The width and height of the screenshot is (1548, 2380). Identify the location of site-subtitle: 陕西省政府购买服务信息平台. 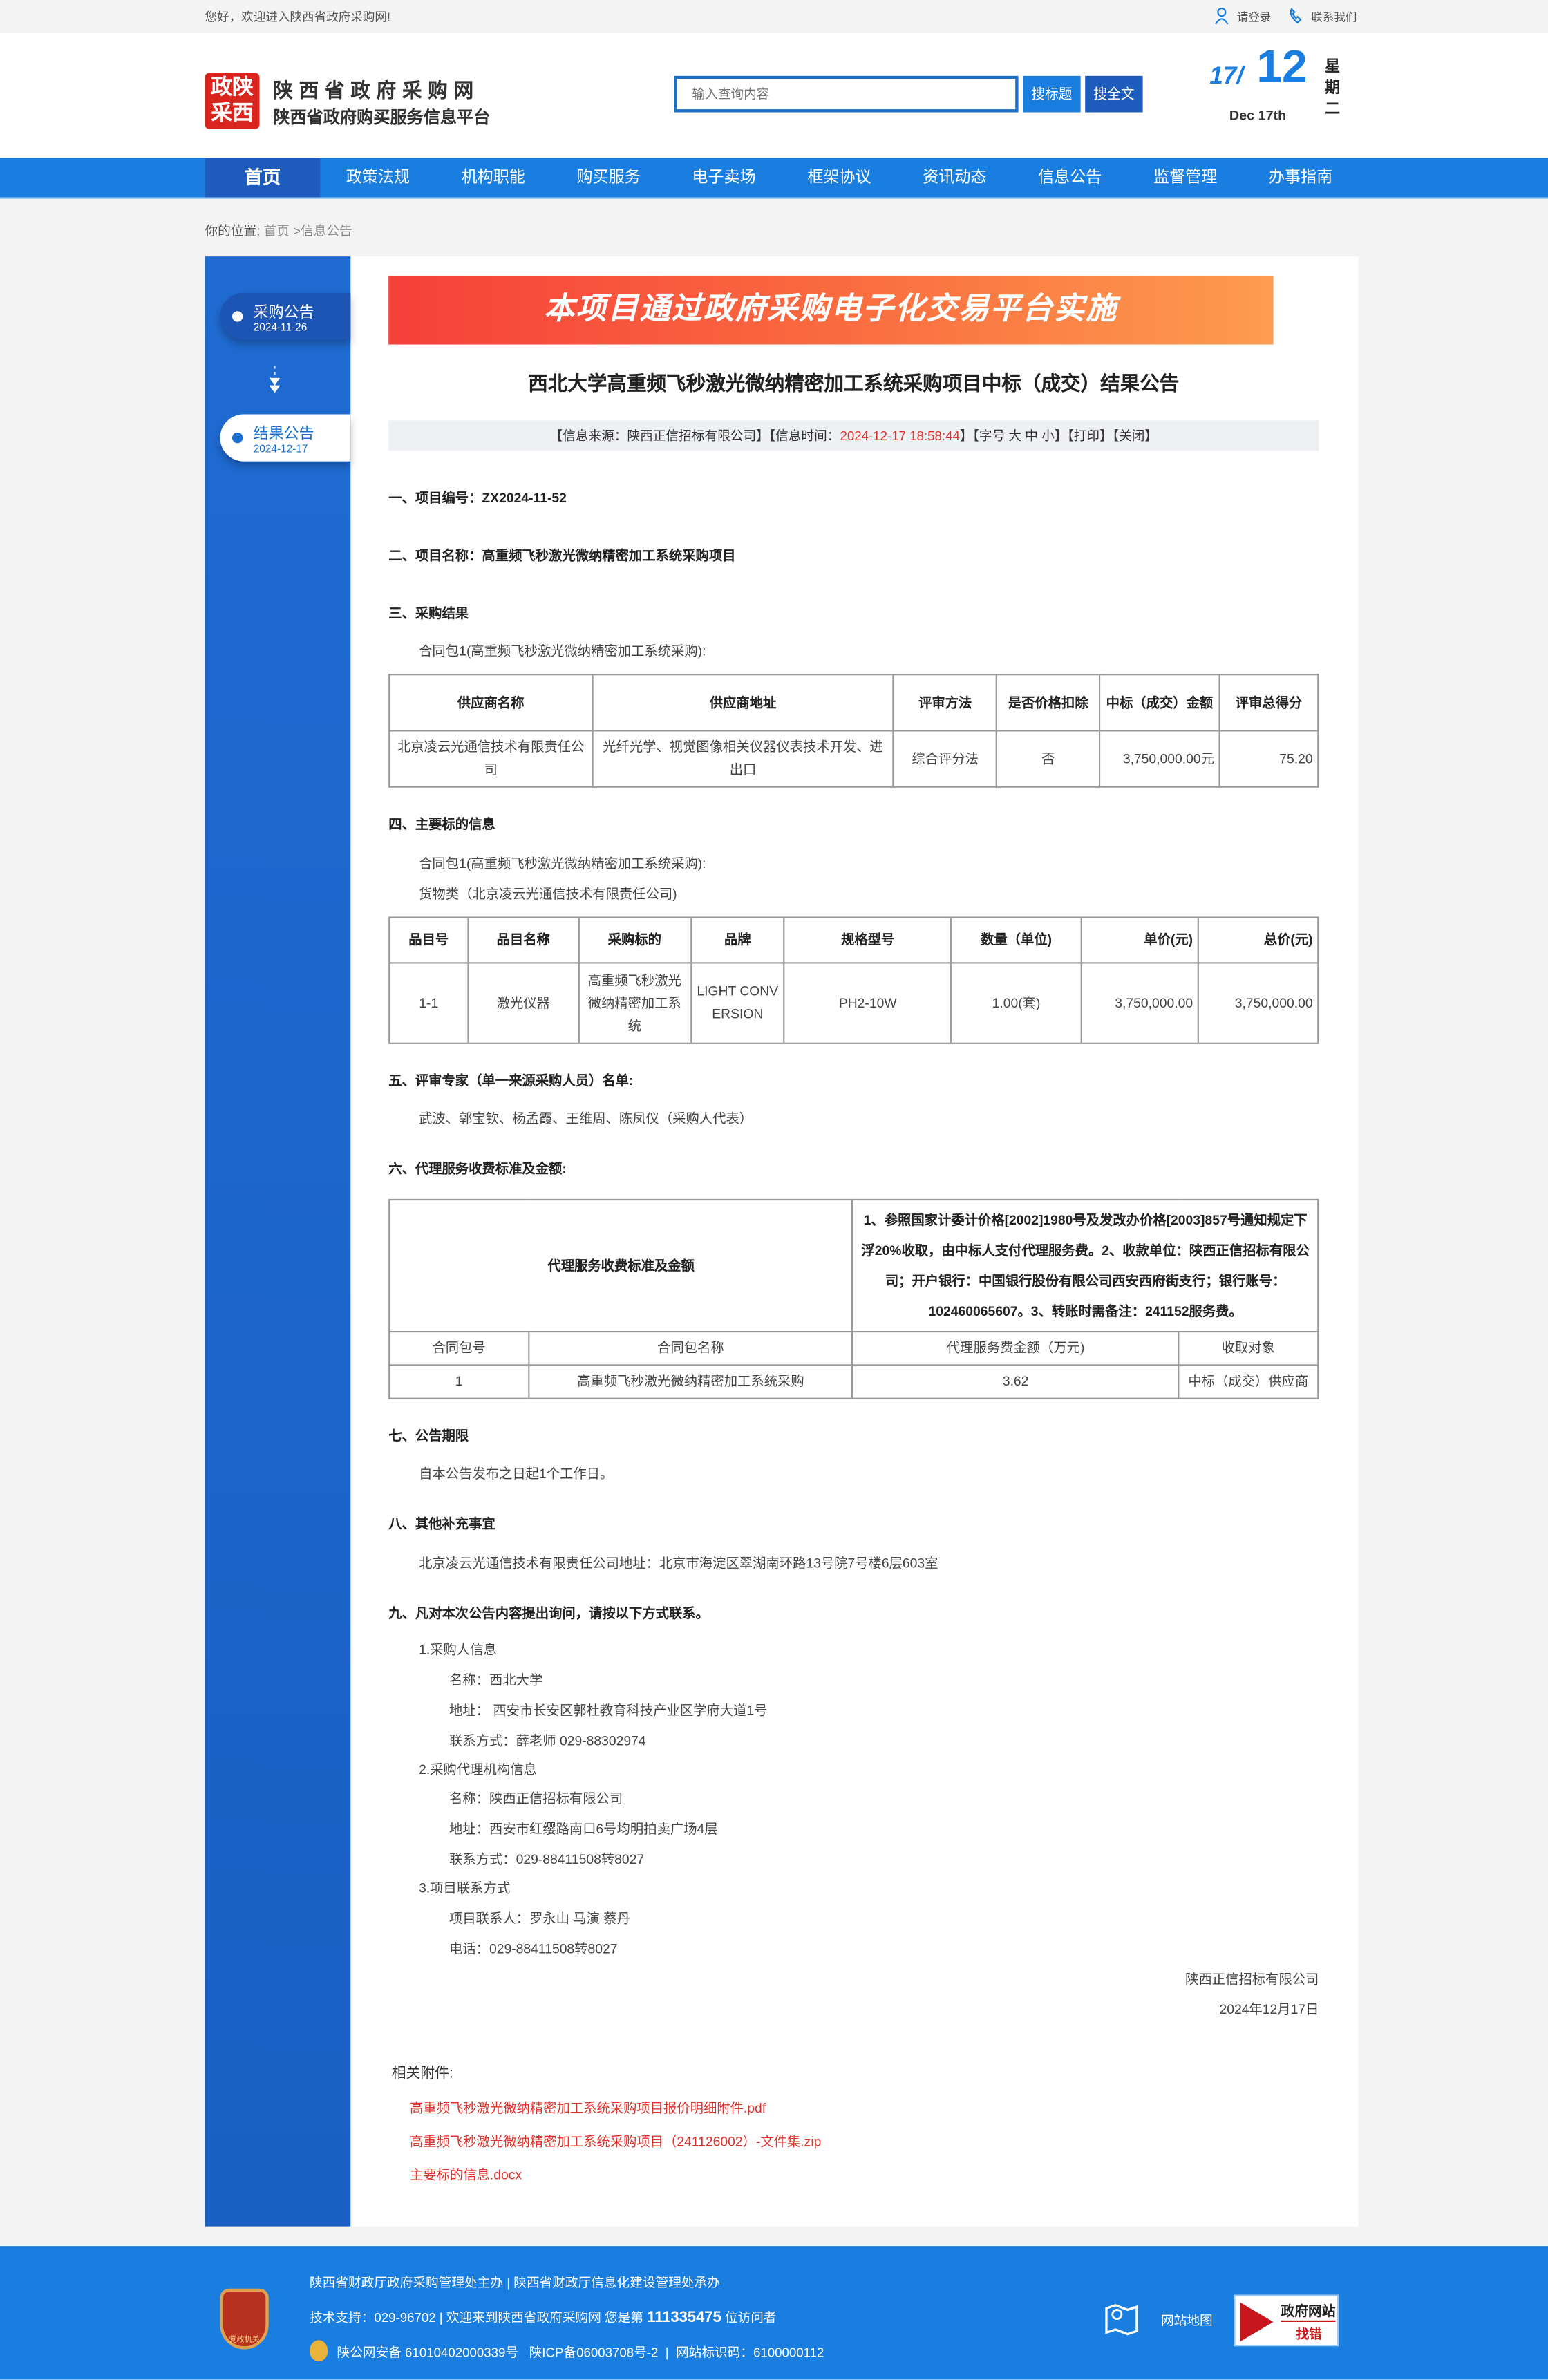
(382, 118).